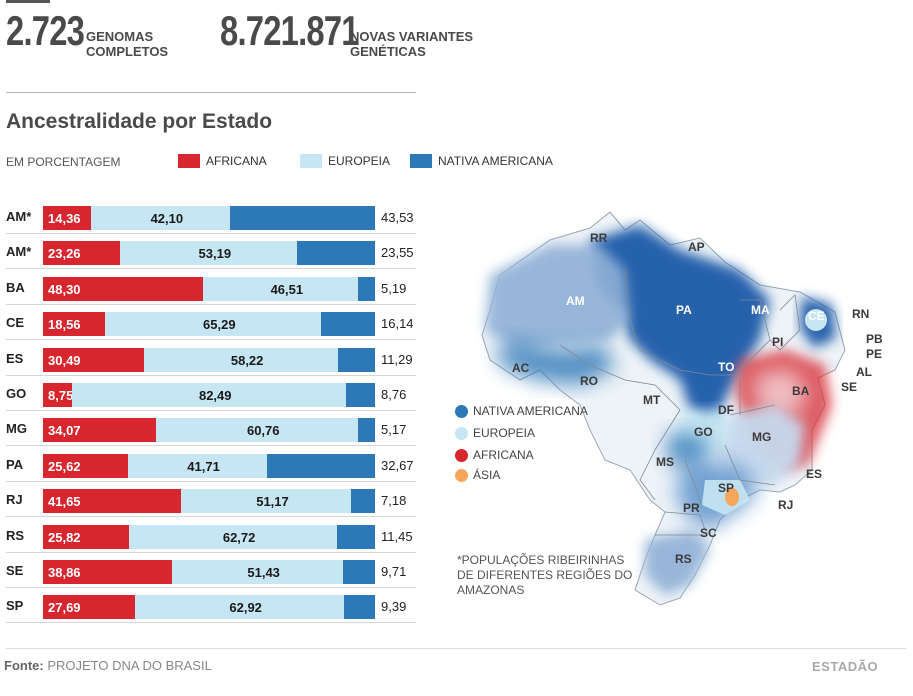  Describe the element at coordinates (129, 665) in the screenshot. I see `source-text: PROJETO DNA DO BRASIL` at that location.